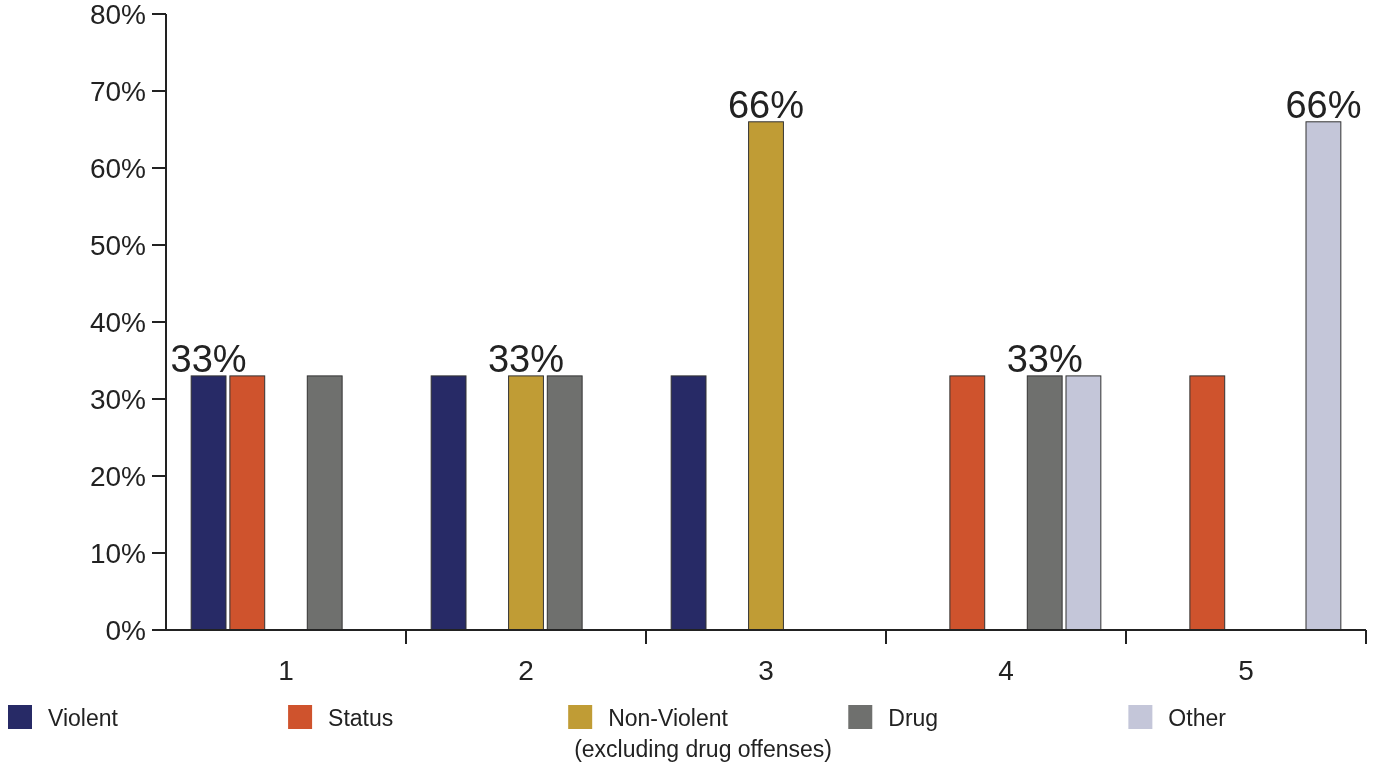 The image size is (1383, 766). What do you see at coordinates (1006, 670) in the screenshot?
I see `x-tick-label: 4` at bounding box center [1006, 670].